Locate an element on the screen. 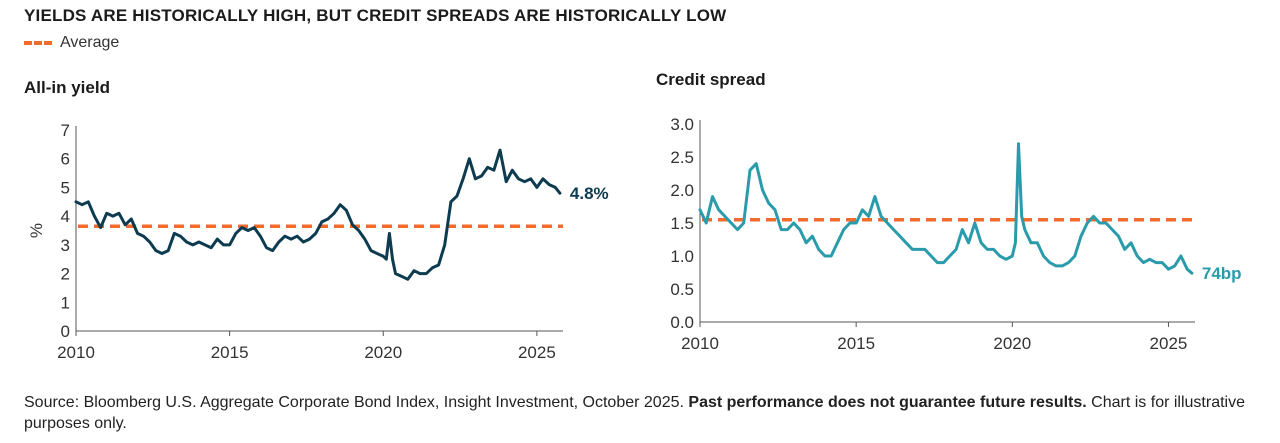 The height and width of the screenshot is (443, 1280). yield-y-axis-label: % is located at coordinates (36, 230).